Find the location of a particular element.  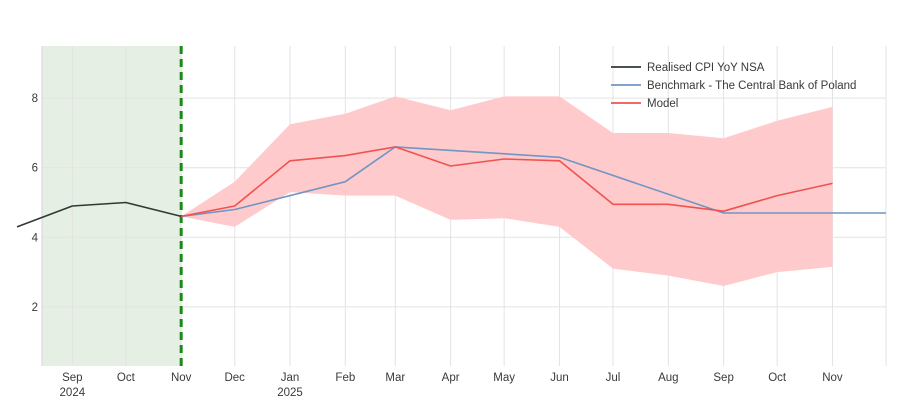

y-tick-label: 4 is located at coordinates (35, 238).